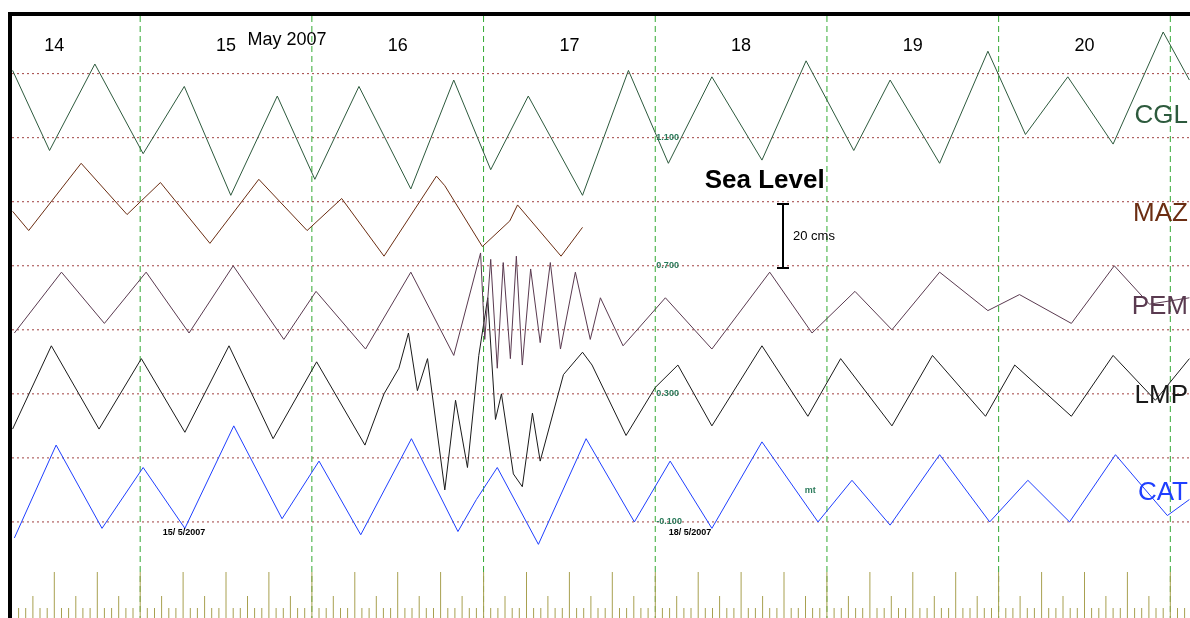 This screenshot has width=1190, height=618. I want to click on x-tick-label: 16, so click(397, 44).